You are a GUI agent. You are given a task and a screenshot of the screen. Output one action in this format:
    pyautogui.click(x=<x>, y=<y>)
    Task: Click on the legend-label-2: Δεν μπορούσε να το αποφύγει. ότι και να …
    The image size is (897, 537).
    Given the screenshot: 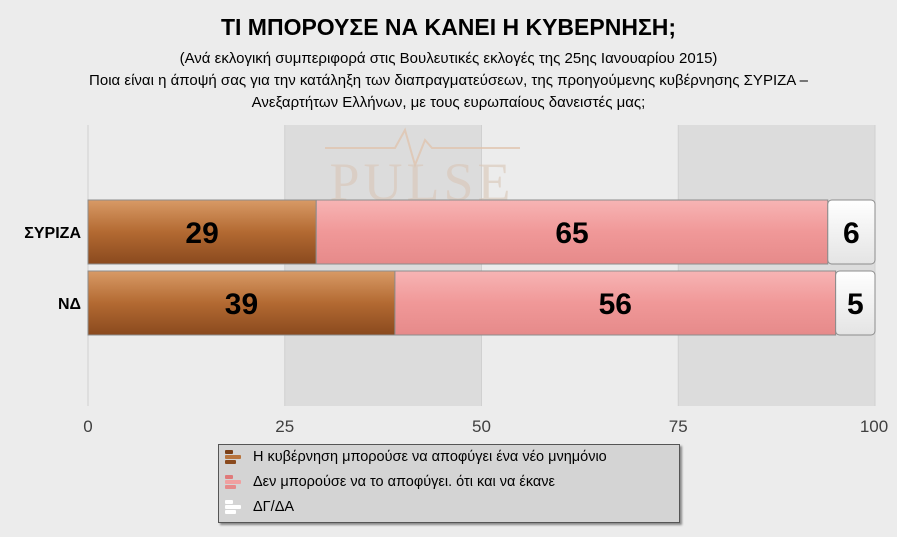 What is the action you would take?
    pyautogui.click(x=404, y=482)
    